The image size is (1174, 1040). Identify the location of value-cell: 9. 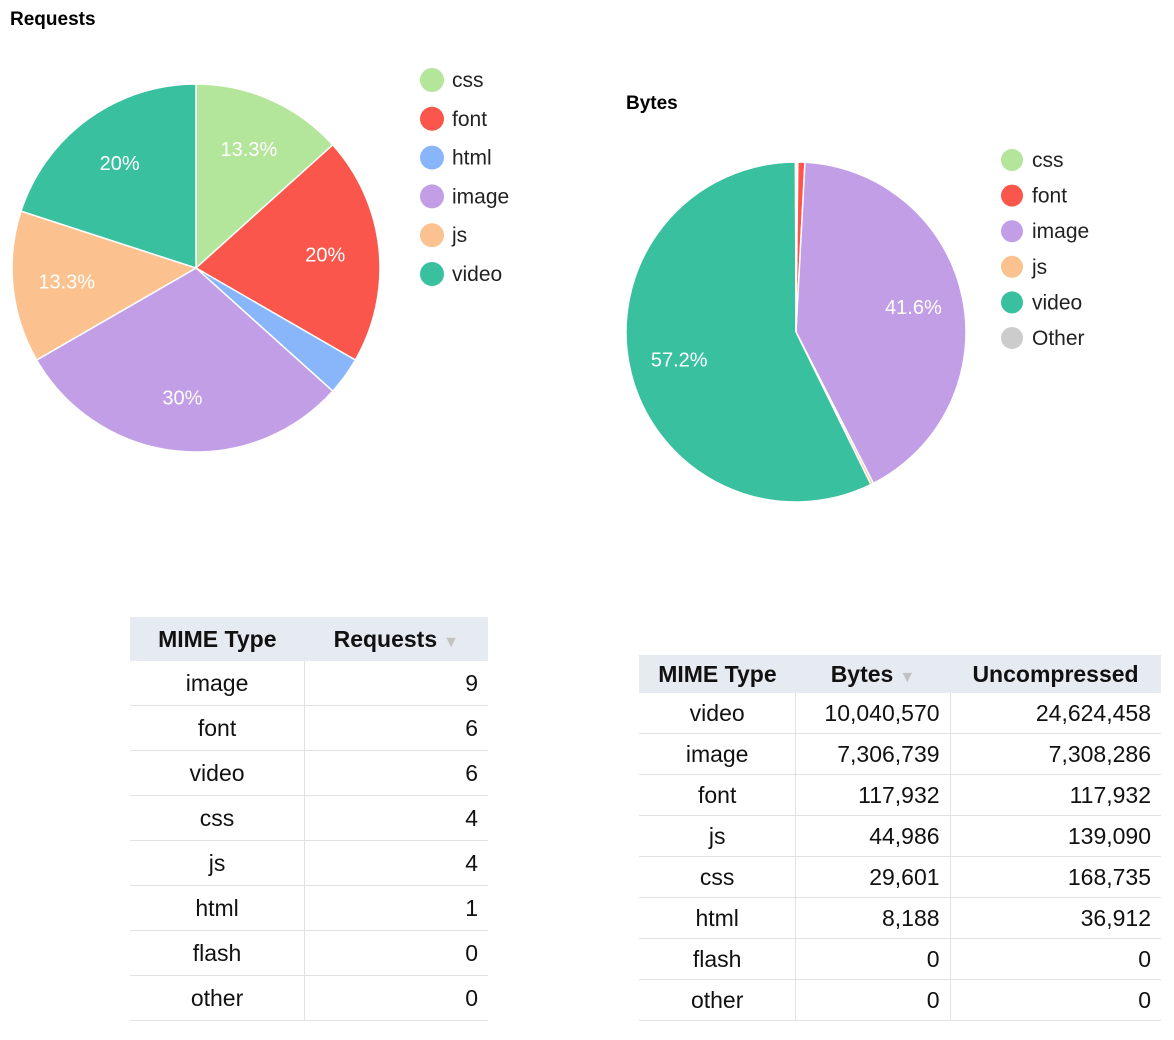
(396, 683).